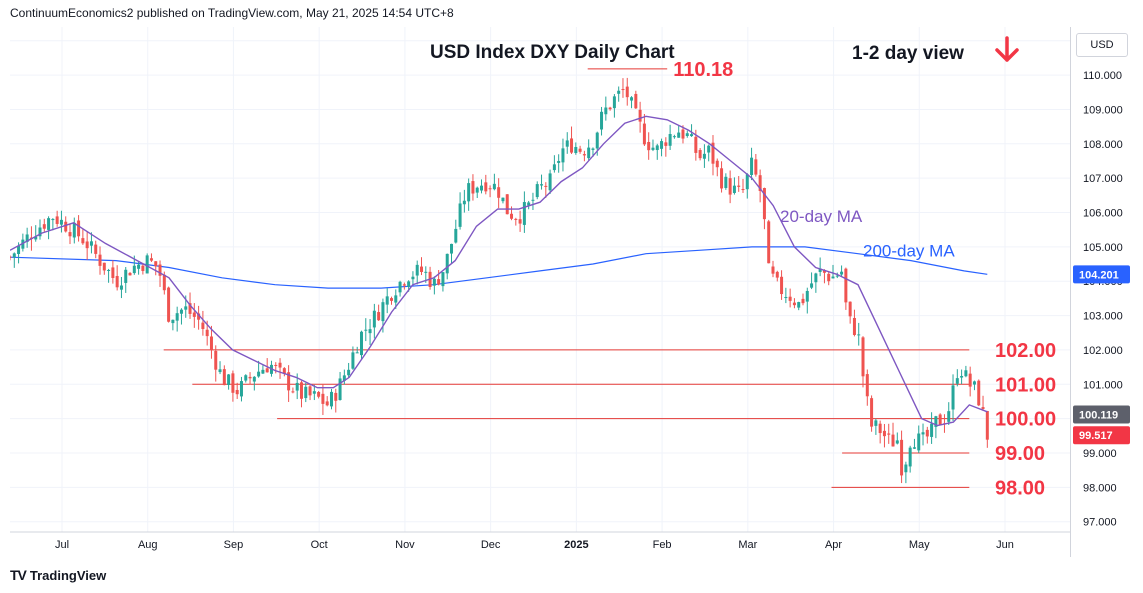 This screenshot has height=593, width=1143. I want to click on level-label: 98.00, so click(1020, 488).